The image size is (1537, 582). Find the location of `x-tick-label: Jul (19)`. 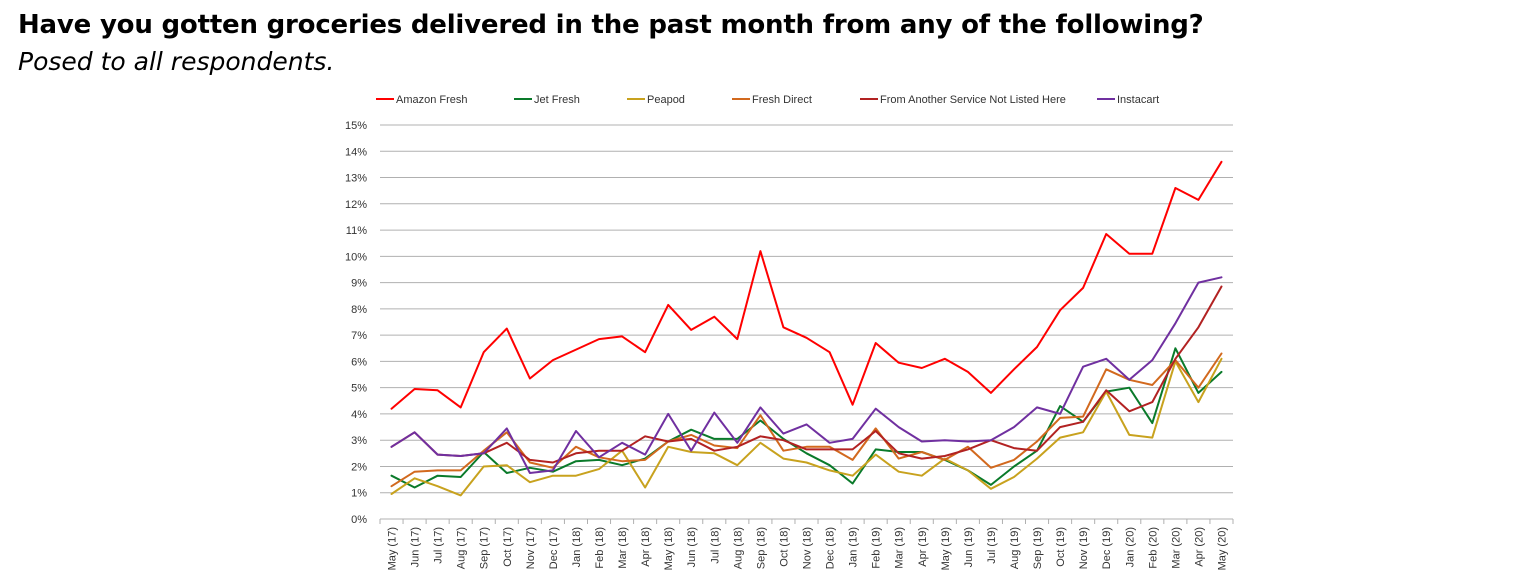

x-tick-label: Jul (19) is located at coordinates (992, 545).